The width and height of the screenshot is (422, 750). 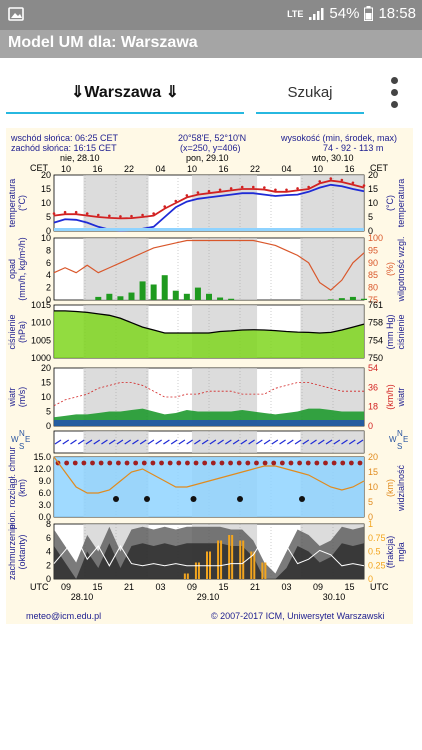 I want to click on tick-label: 8, so click(x=48, y=524).